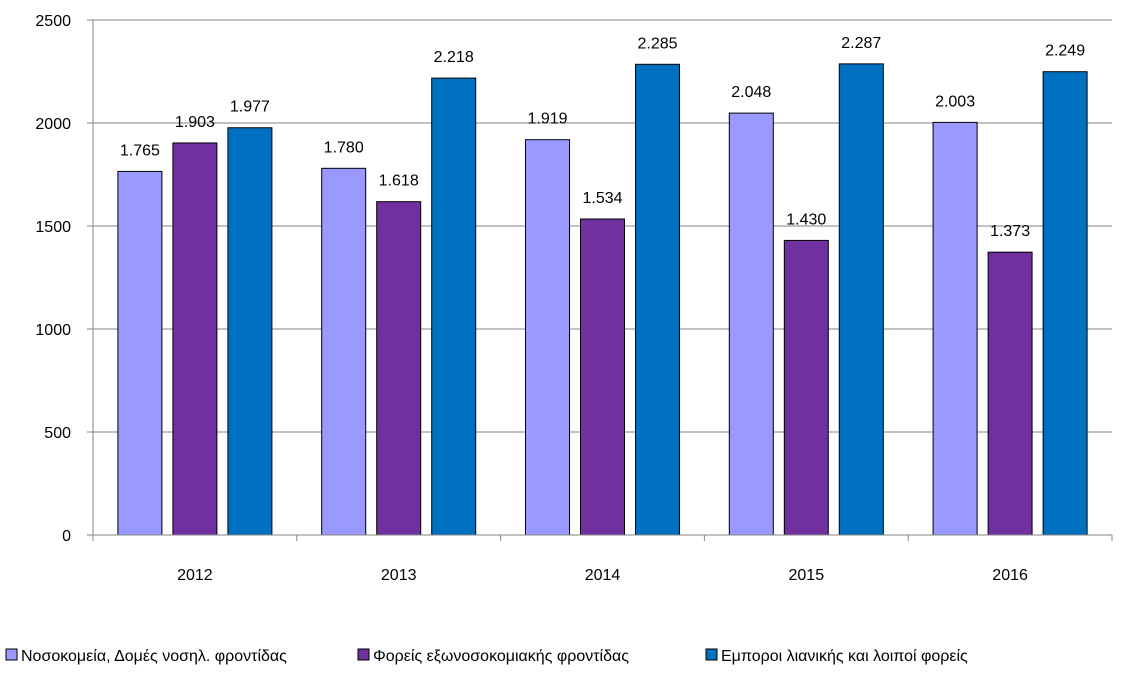 This screenshot has height=675, width=1130. What do you see at coordinates (399, 181) in the screenshot?
I see `data-label: 1.618` at bounding box center [399, 181].